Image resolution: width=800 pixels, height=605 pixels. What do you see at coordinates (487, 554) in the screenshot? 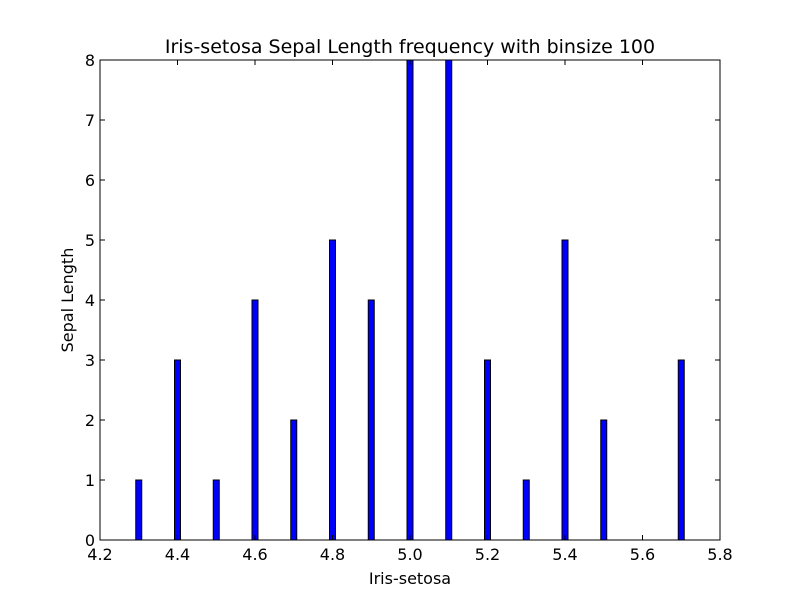
I see `x-tick-label: 5.2` at bounding box center [487, 554].